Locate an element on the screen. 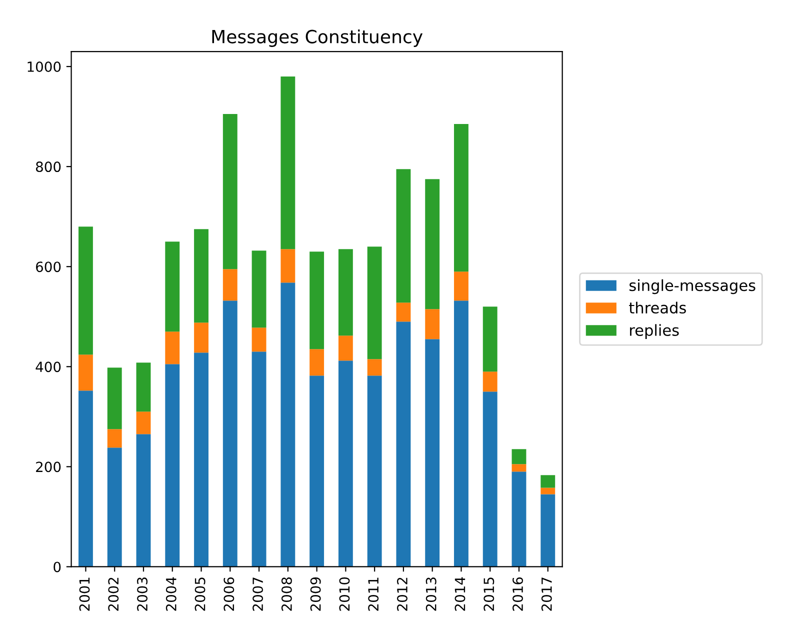  x-tick-label: 2003 is located at coordinates (142, 594).